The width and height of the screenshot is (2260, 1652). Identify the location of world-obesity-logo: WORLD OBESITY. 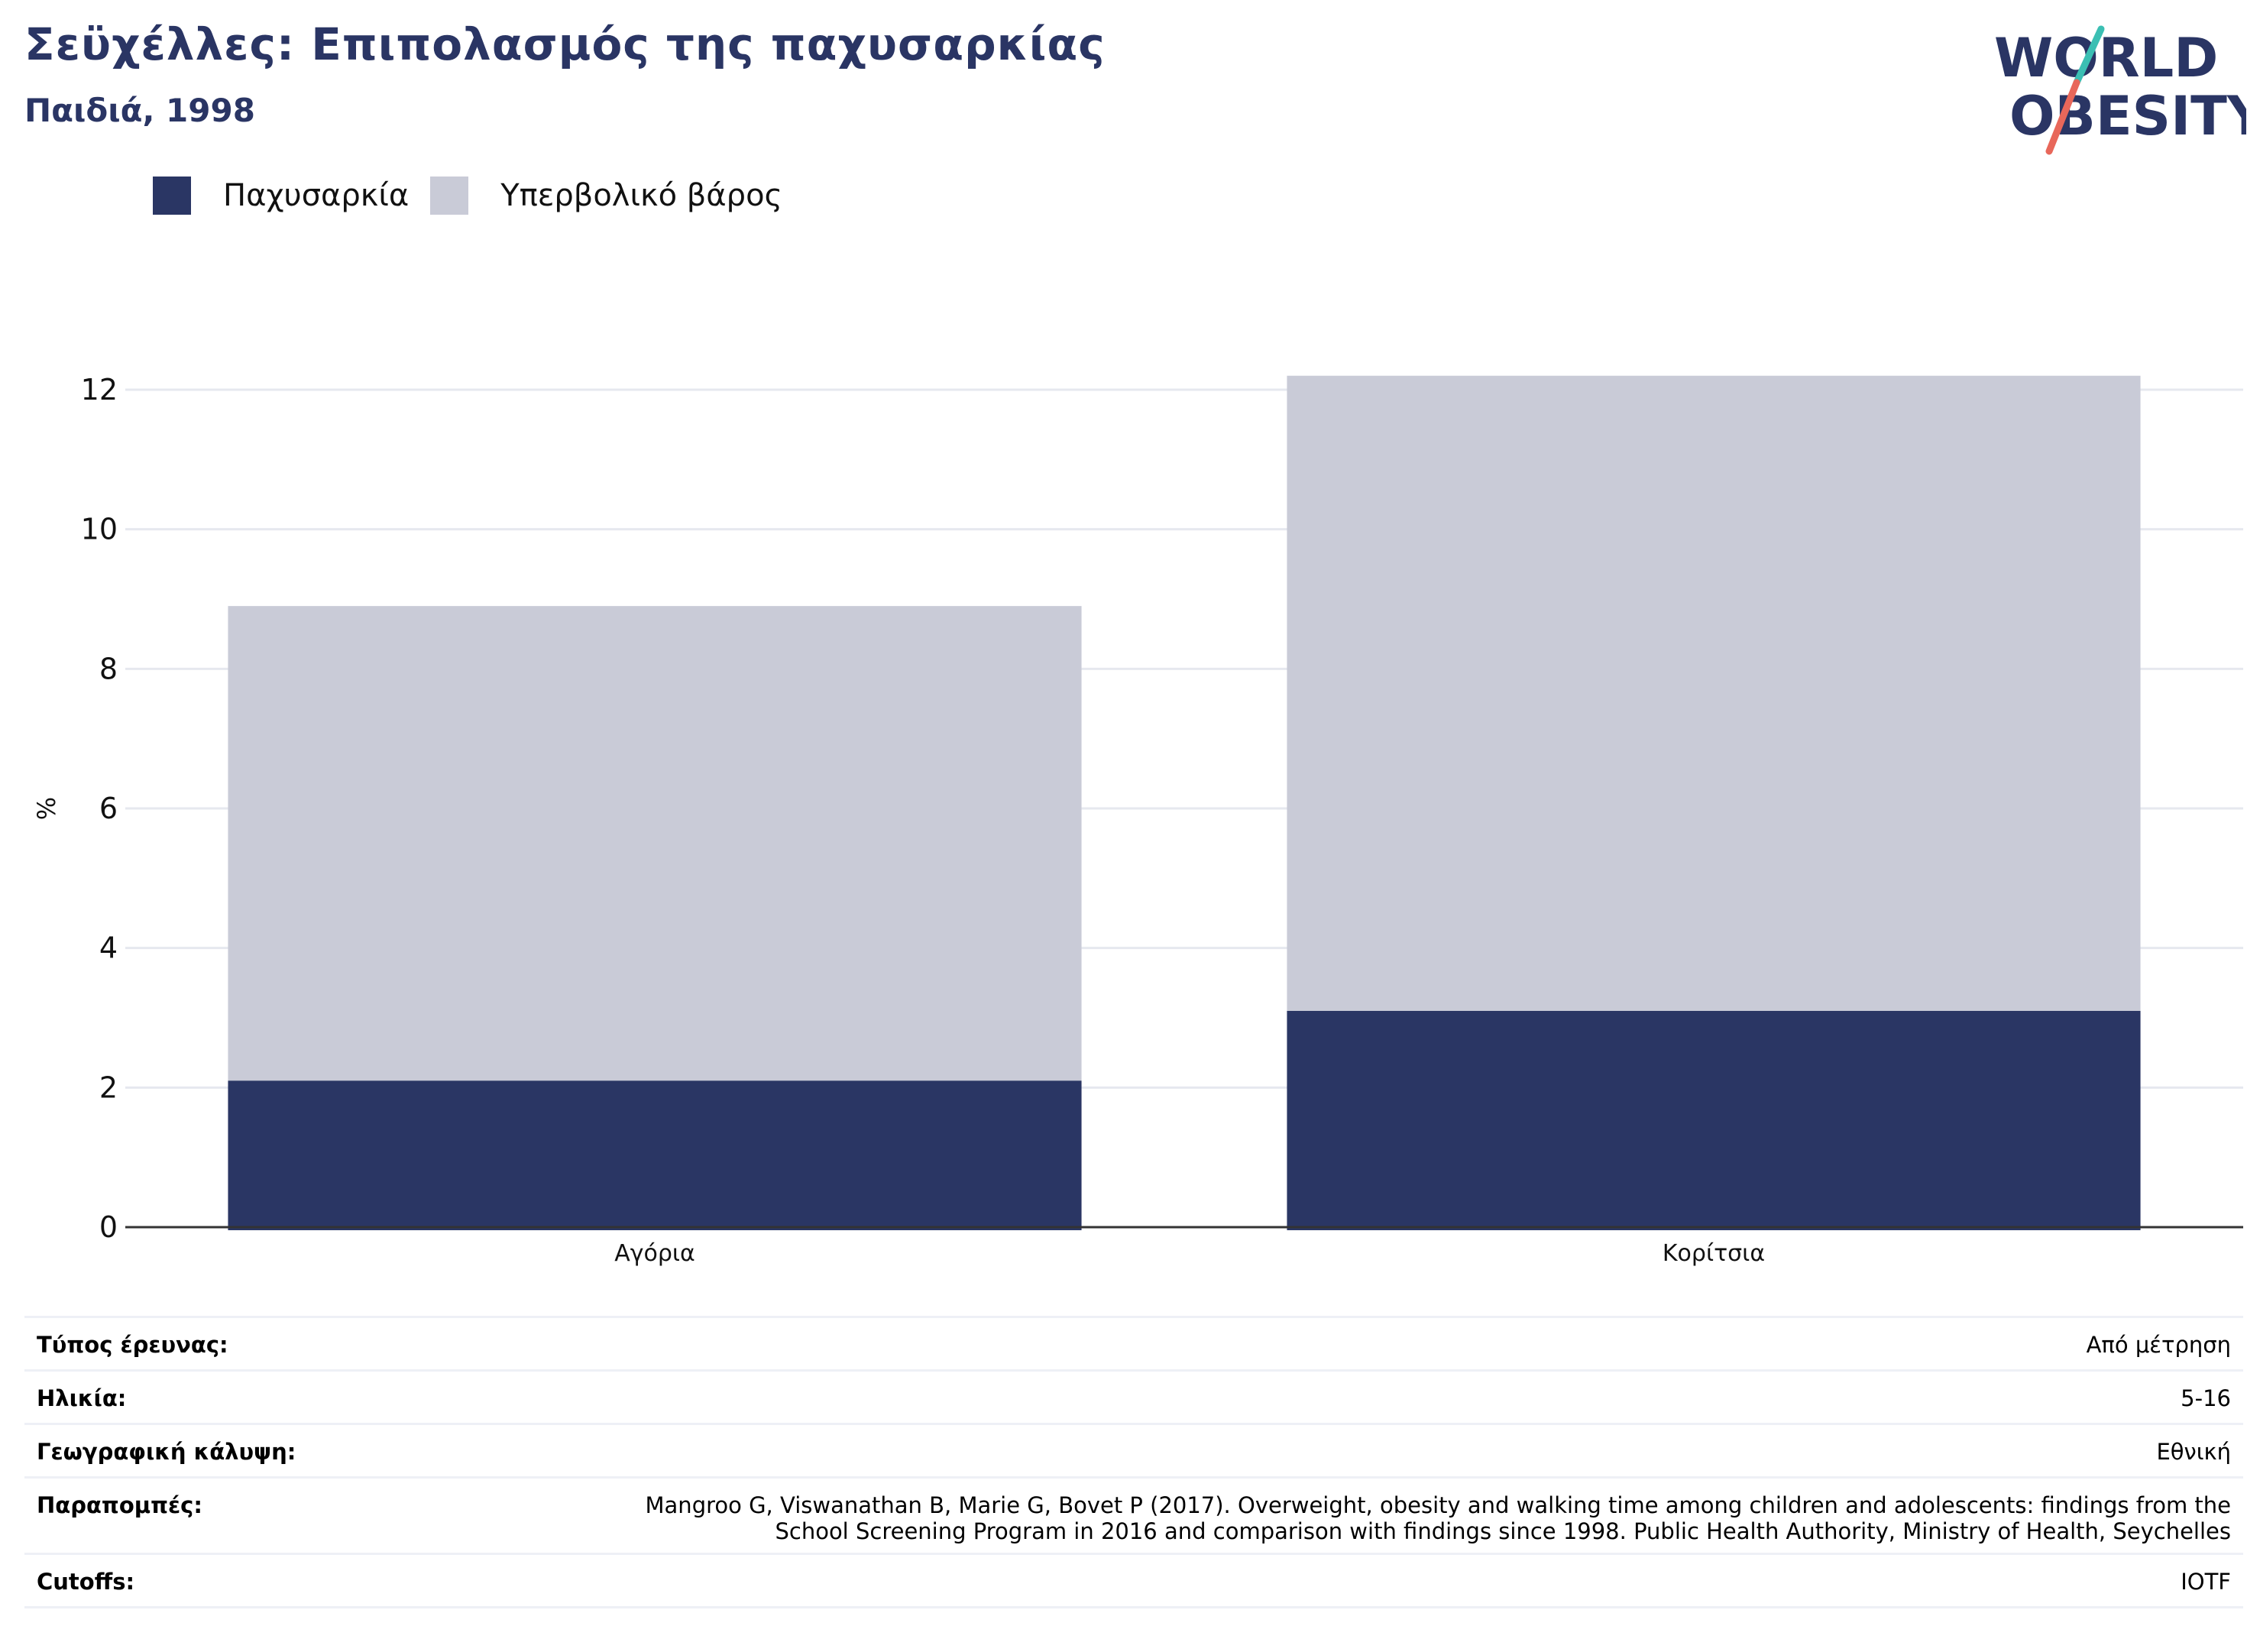
(2120, 90).